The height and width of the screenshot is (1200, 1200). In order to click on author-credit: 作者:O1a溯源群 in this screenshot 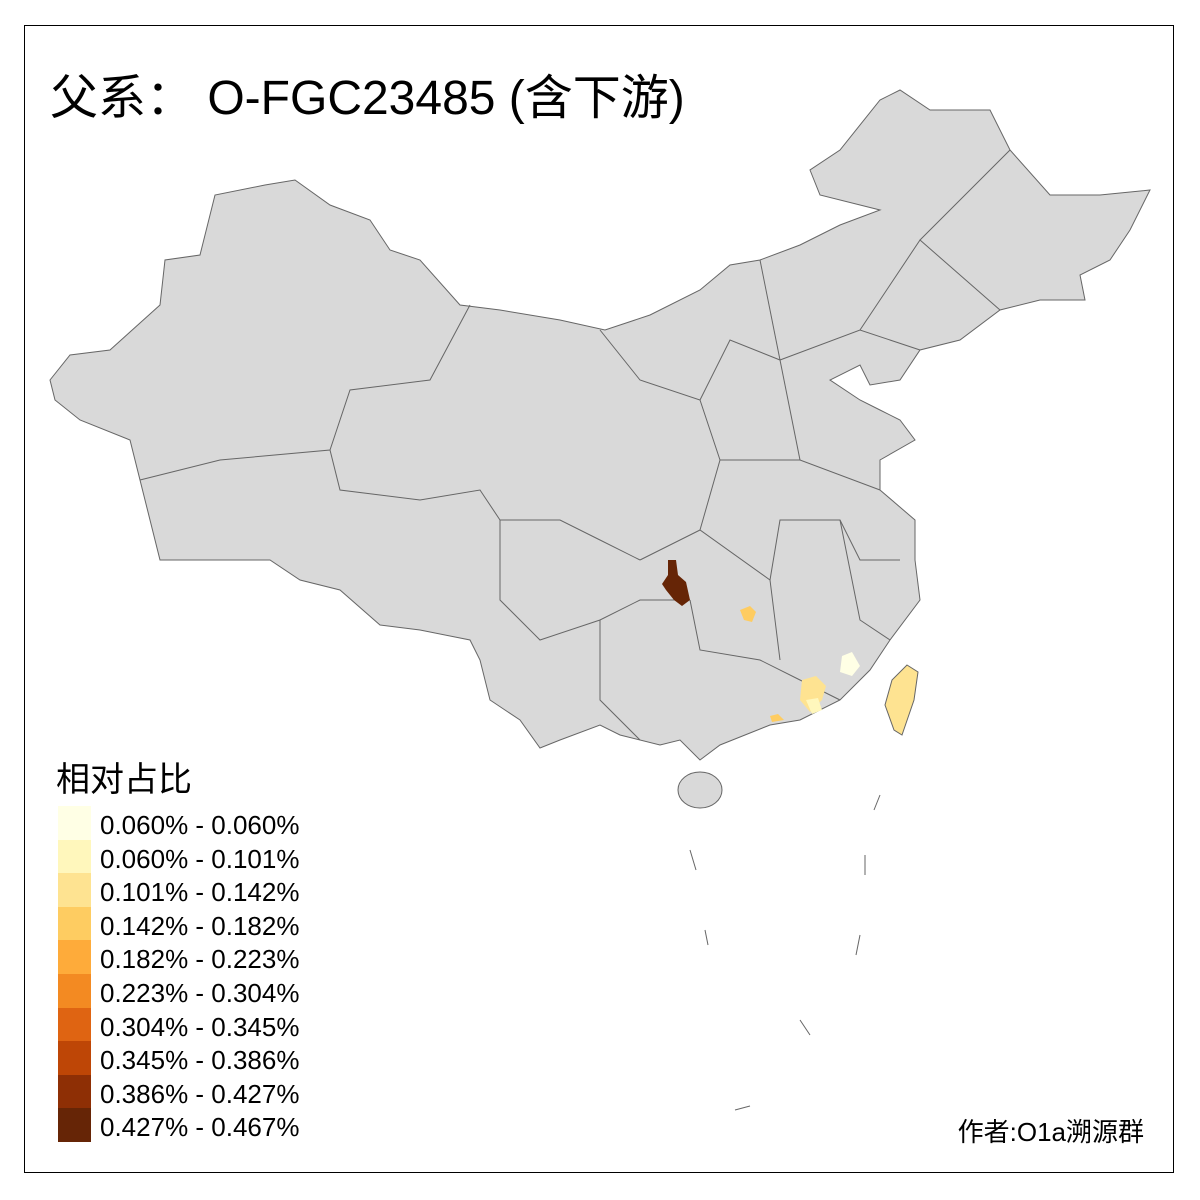, I will do `click(1050, 1132)`.